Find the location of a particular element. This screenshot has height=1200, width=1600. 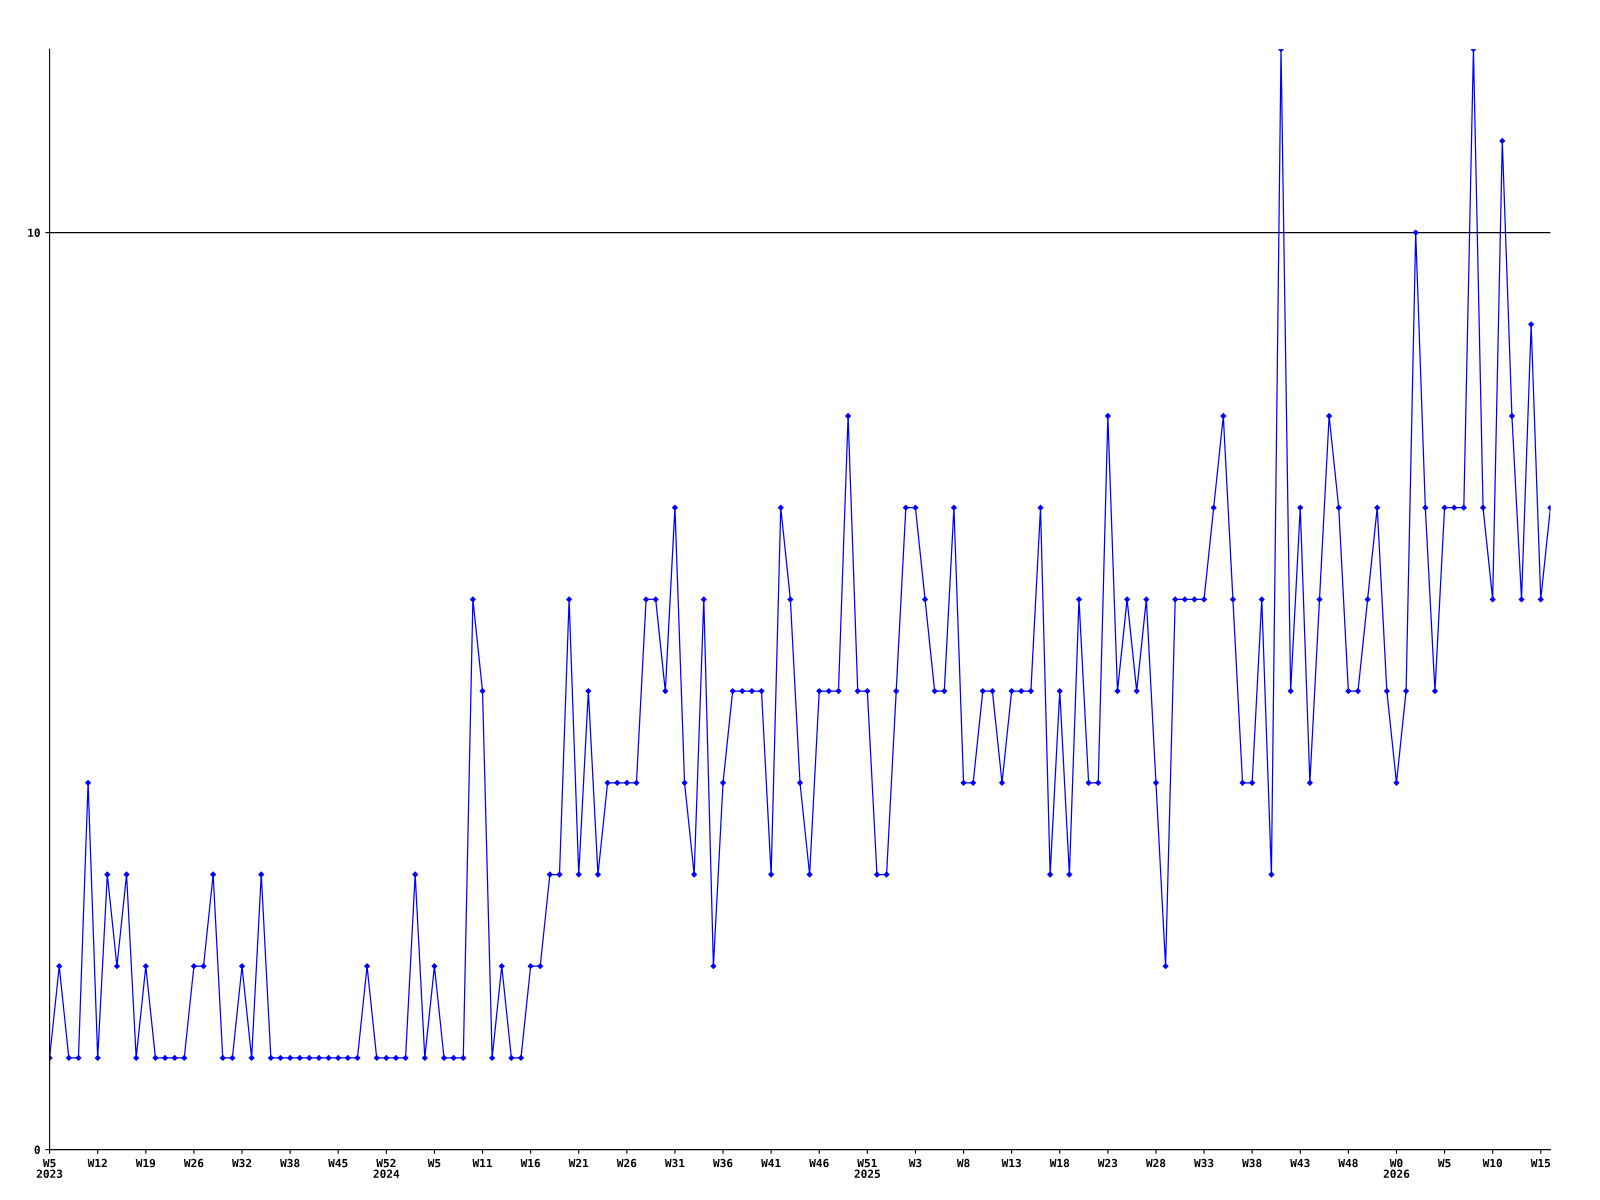

x-tick-label: W5 2023 is located at coordinates (49, 1168).